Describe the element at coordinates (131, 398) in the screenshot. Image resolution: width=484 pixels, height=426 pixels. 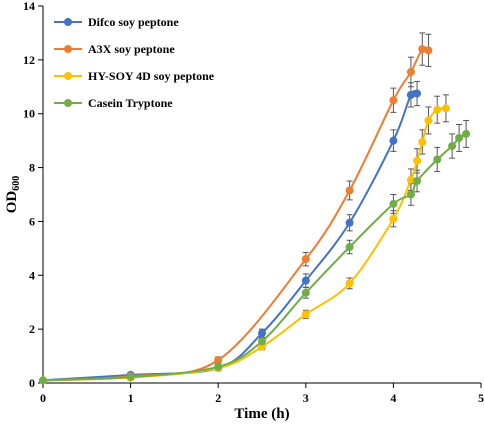
I see `x-tick-label-1: 1` at that location.